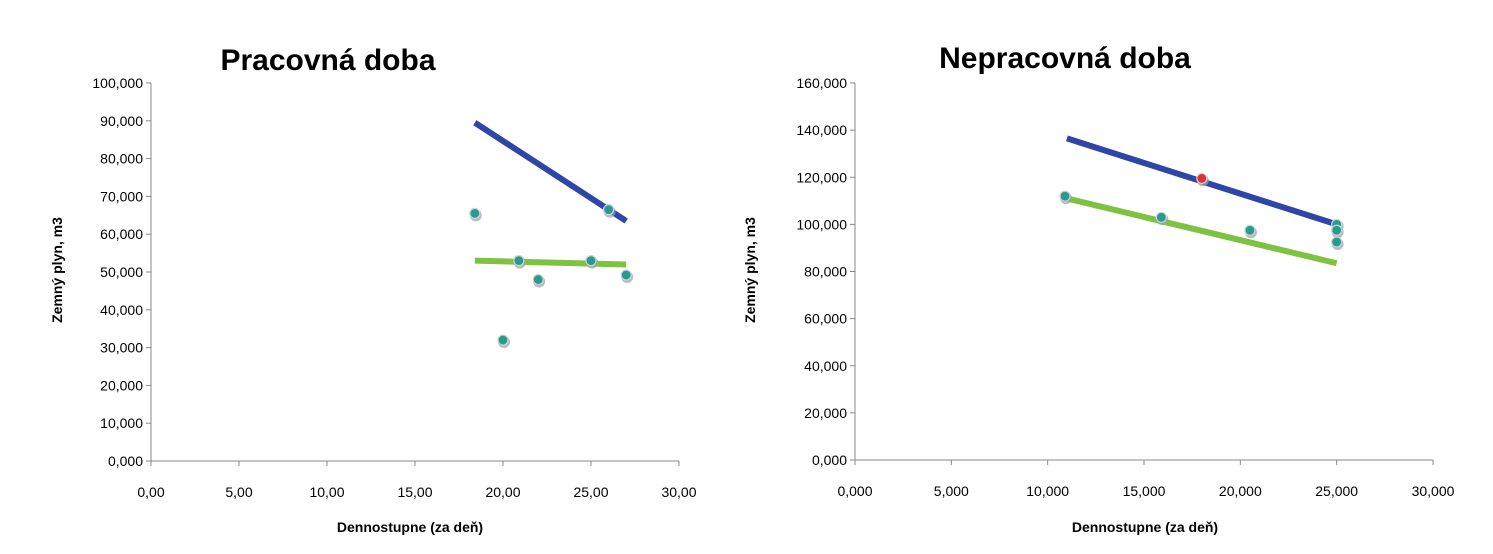 The width and height of the screenshot is (1493, 554). What do you see at coordinates (1433, 491) in the screenshot?
I see `x-tick-label: 30,000` at bounding box center [1433, 491].